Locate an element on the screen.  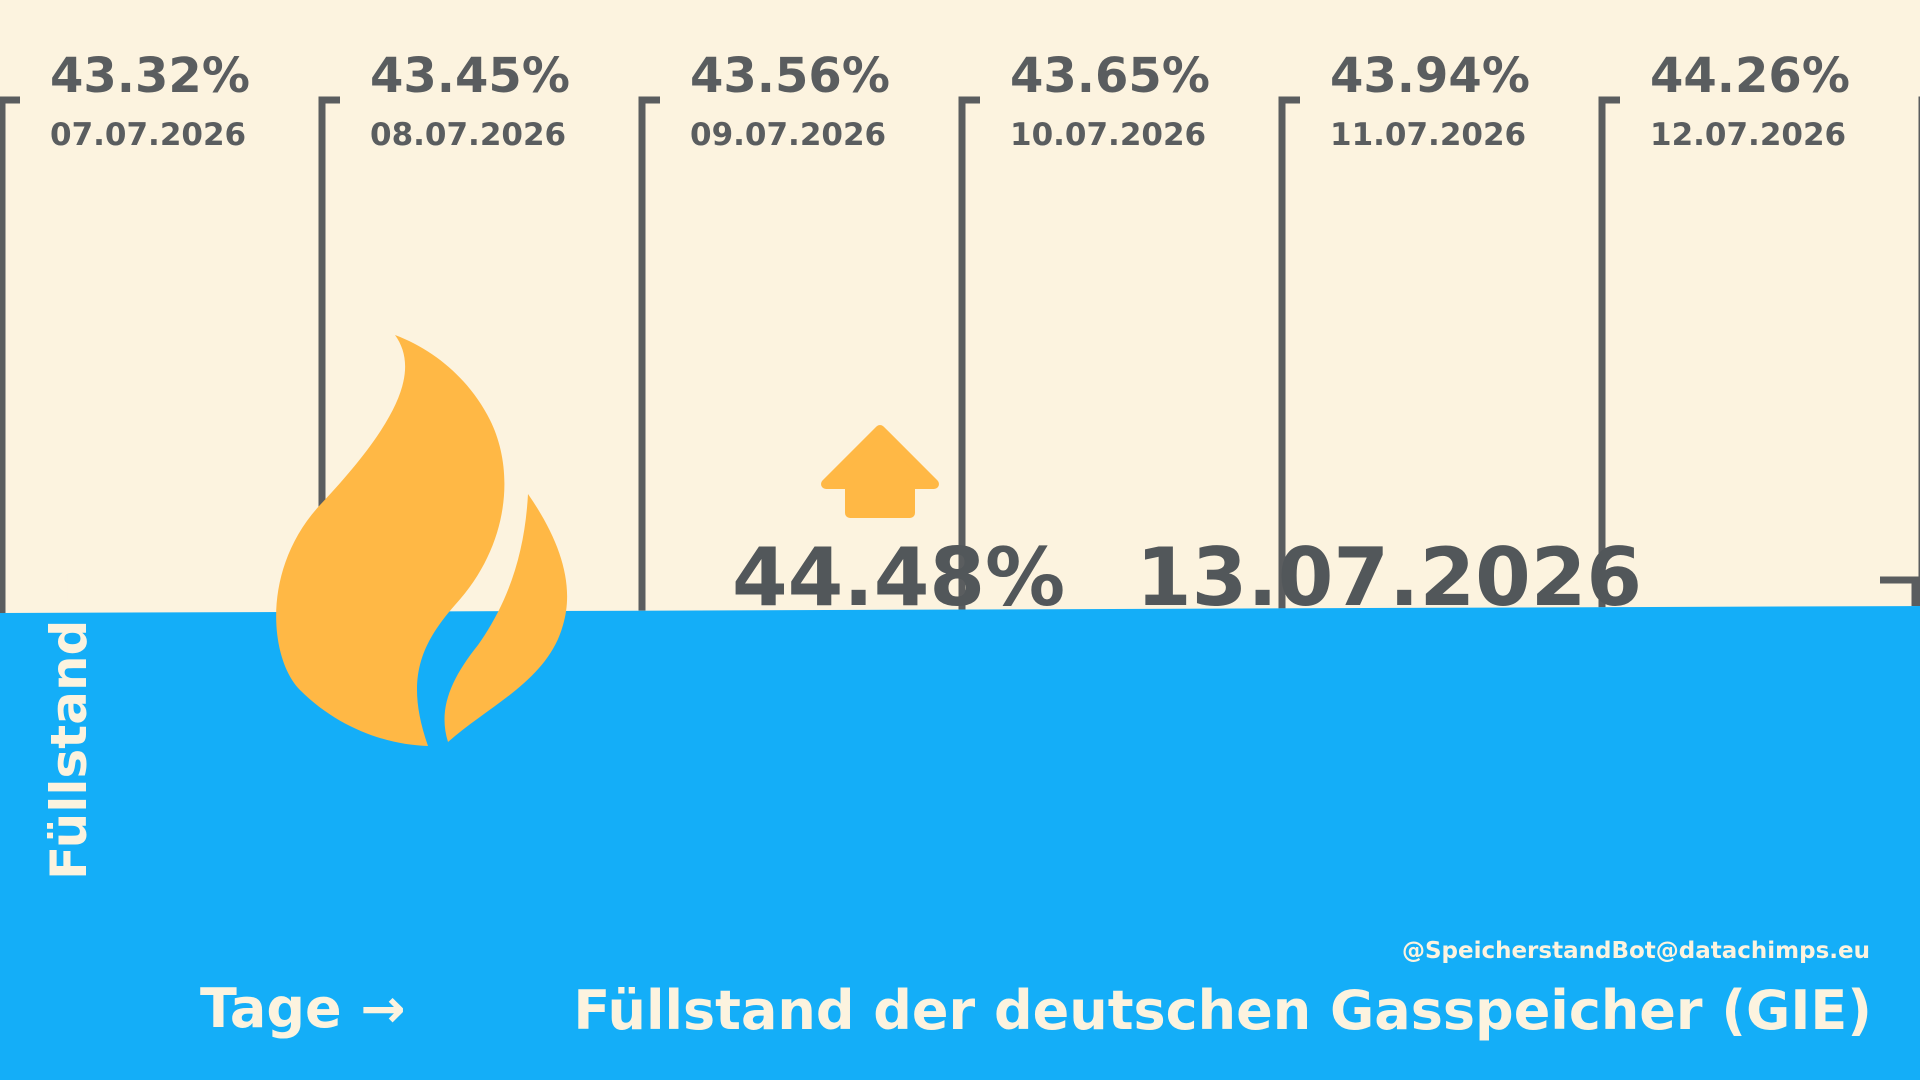
day-date-label: 09.07.2026 is located at coordinates (788, 135).